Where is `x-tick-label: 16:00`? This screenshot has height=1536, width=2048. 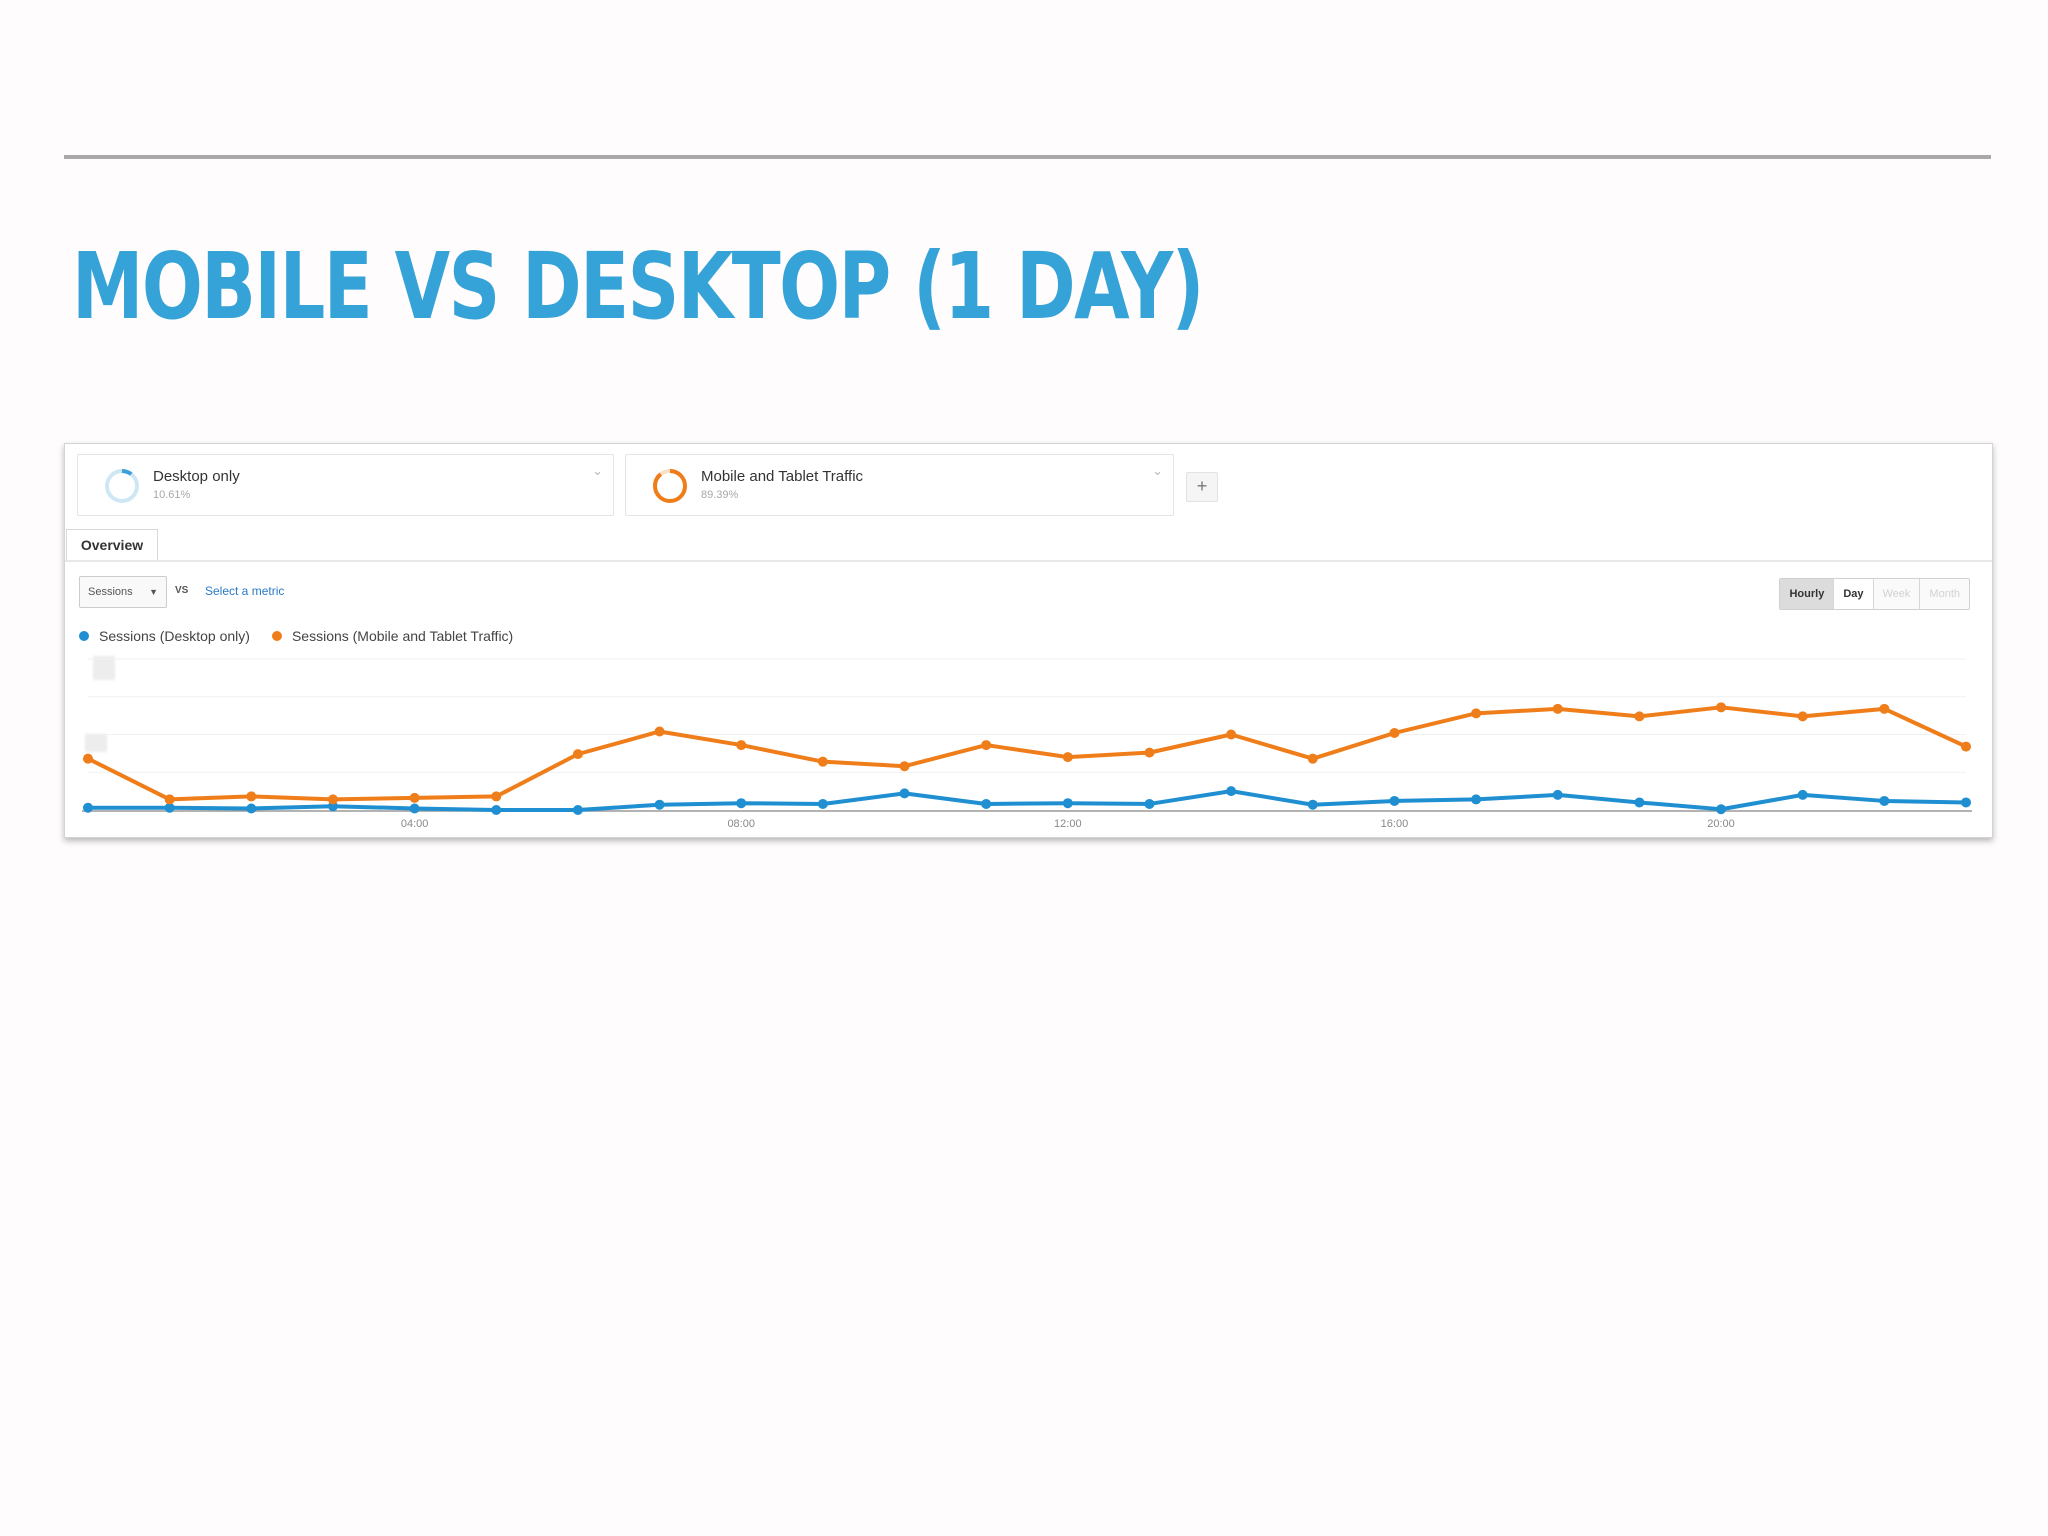
x-tick-label: 16:00 is located at coordinates (1395, 824).